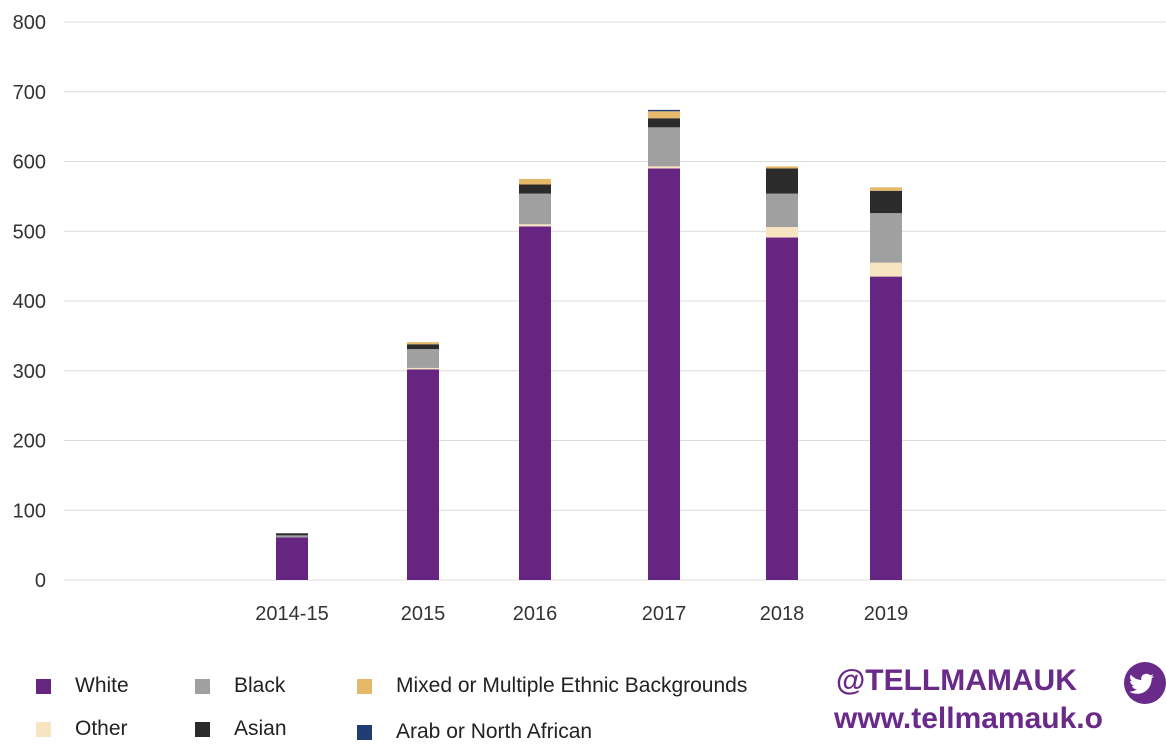 This screenshot has height=744, width=1166. Describe the element at coordinates (43, 729) in the screenshot. I see `legend-swatch-other` at that location.